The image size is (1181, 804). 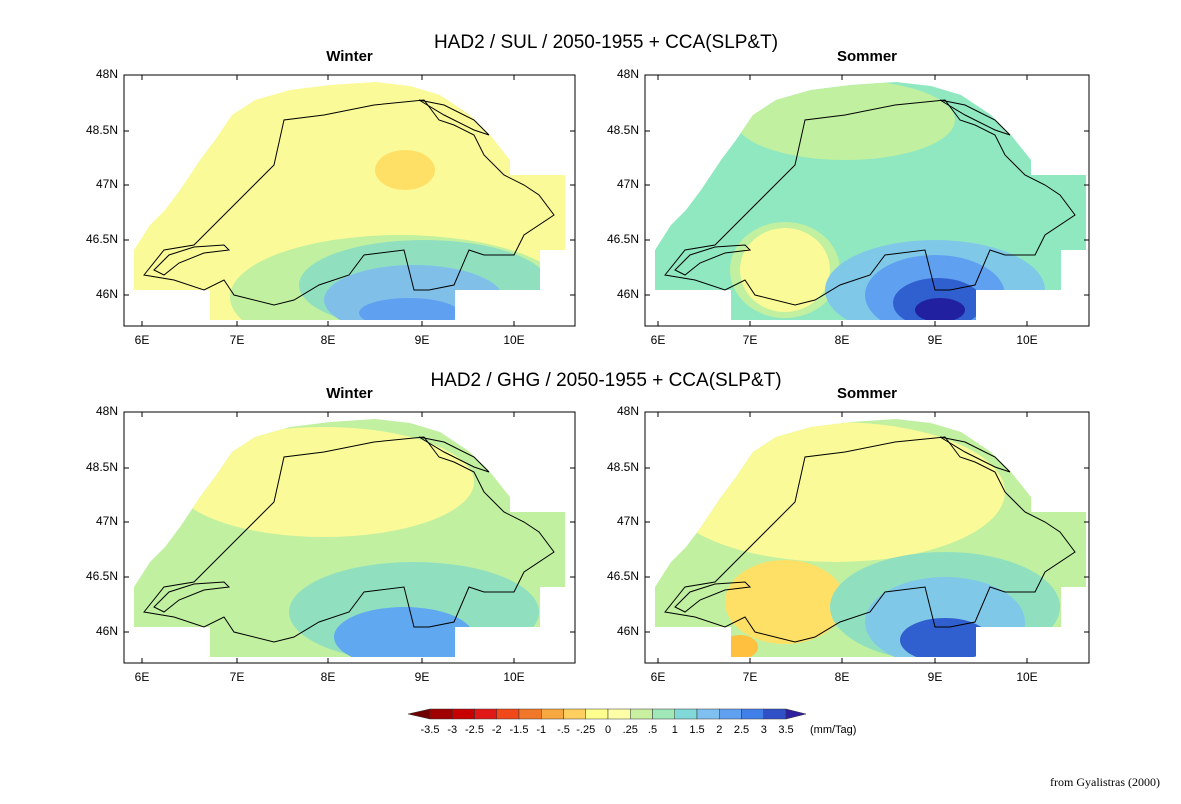 What do you see at coordinates (541, 730) in the screenshot?
I see `colorbar-label: -1` at bounding box center [541, 730].